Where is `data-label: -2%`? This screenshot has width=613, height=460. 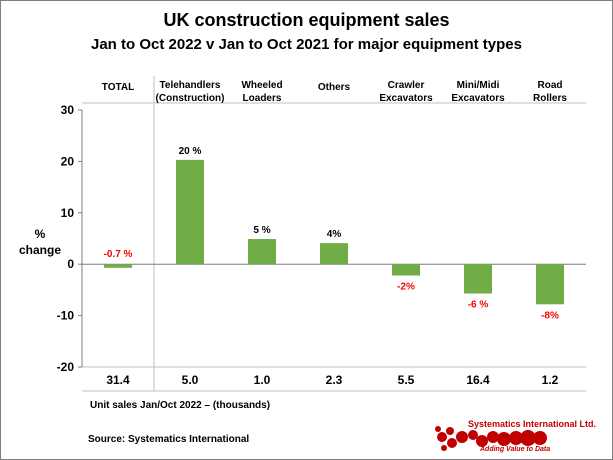
data-label: -2% is located at coordinates (406, 287).